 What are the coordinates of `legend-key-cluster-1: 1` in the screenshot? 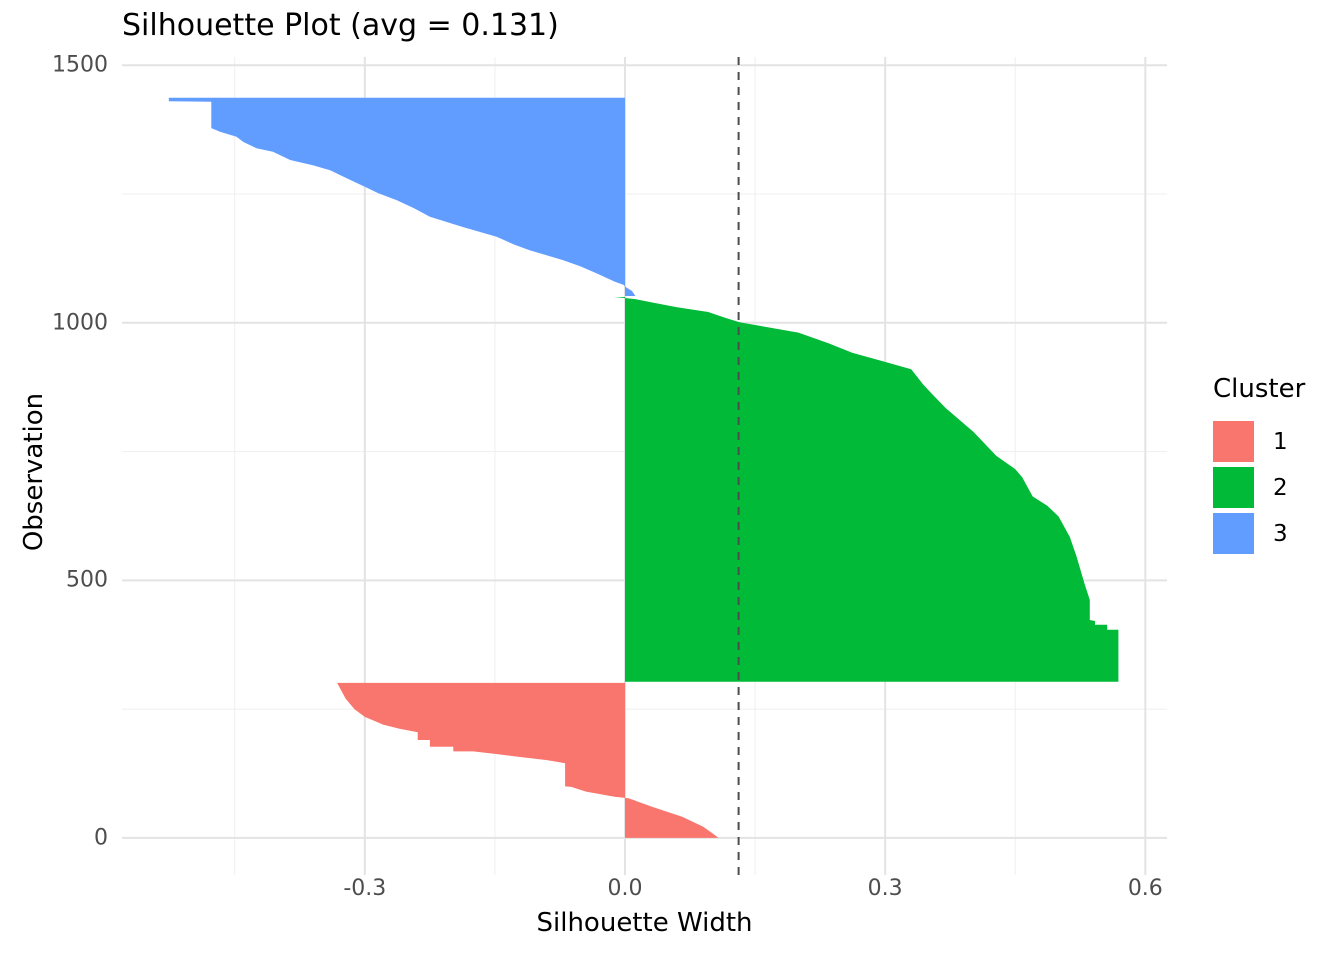 It's located at (1259, 441).